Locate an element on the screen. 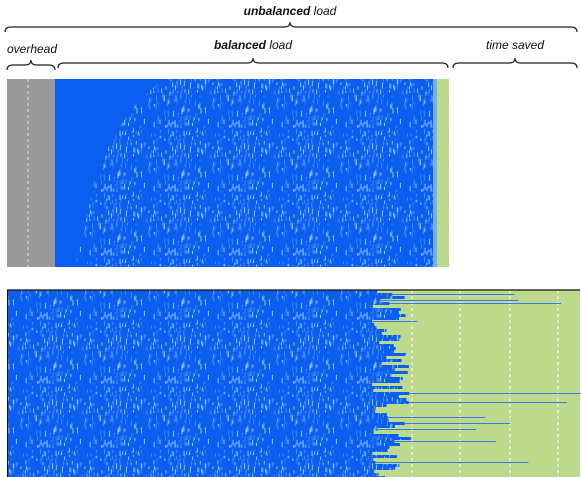 The height and width of the screenshot is (477, 581). label-unbalanced: unbalanced load is located at coordinates (290, 11).